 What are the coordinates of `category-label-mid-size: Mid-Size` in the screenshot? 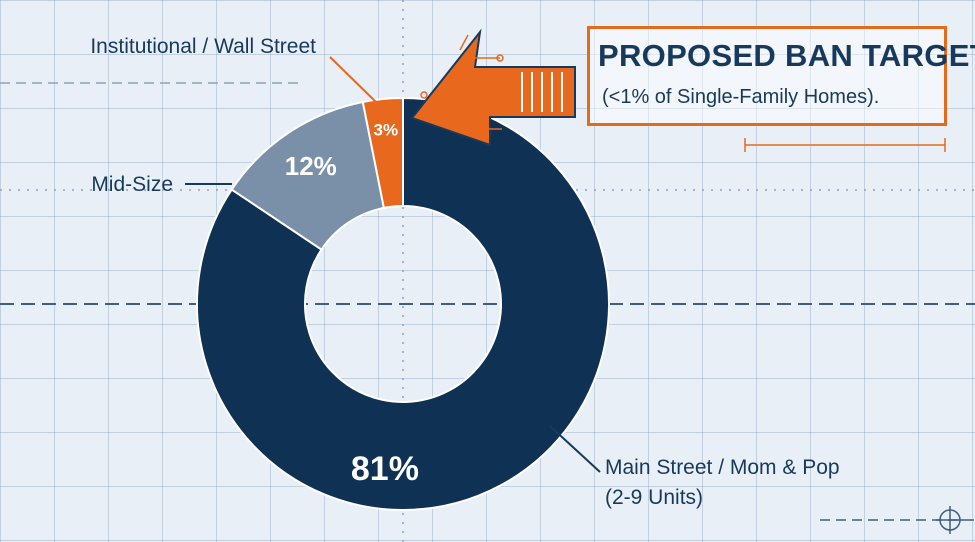 It's located at (132, 184).